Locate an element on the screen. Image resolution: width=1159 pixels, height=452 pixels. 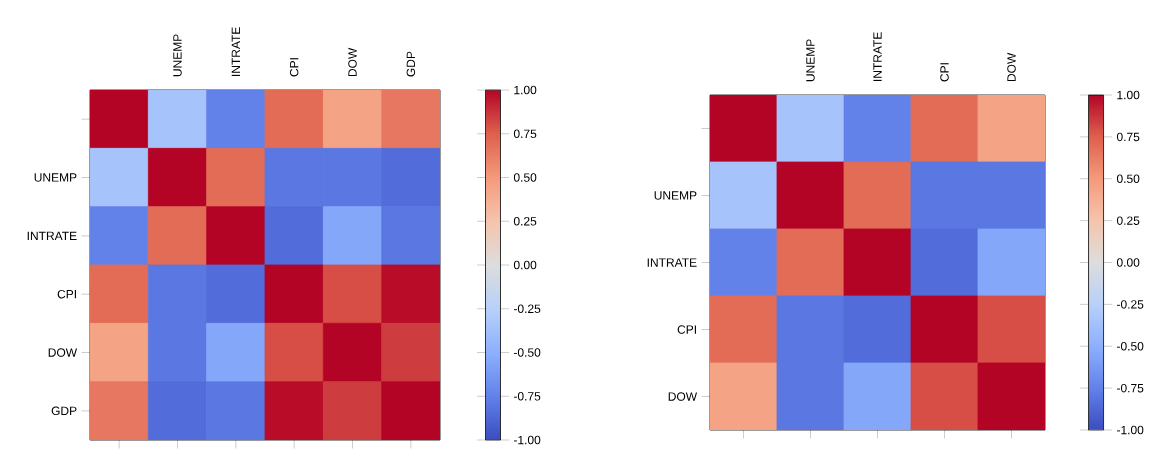
y-tick-label: GDP is located at coordinates (64, 411).